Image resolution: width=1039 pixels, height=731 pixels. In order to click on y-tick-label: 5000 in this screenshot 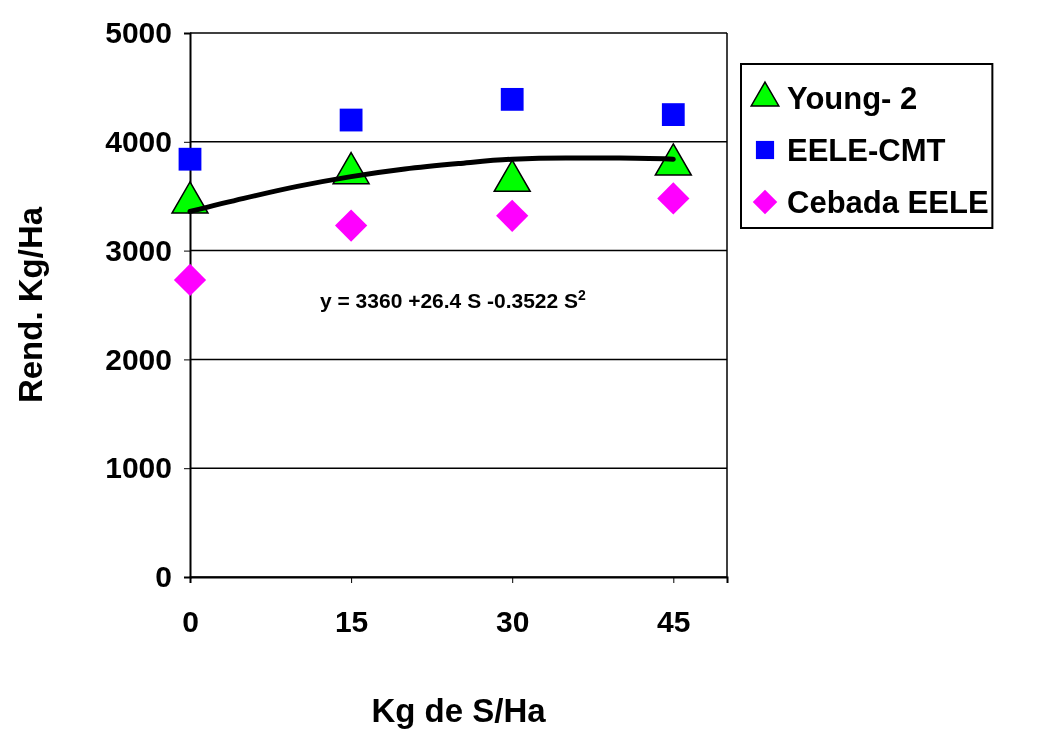, I will do `click(138, 33)`.